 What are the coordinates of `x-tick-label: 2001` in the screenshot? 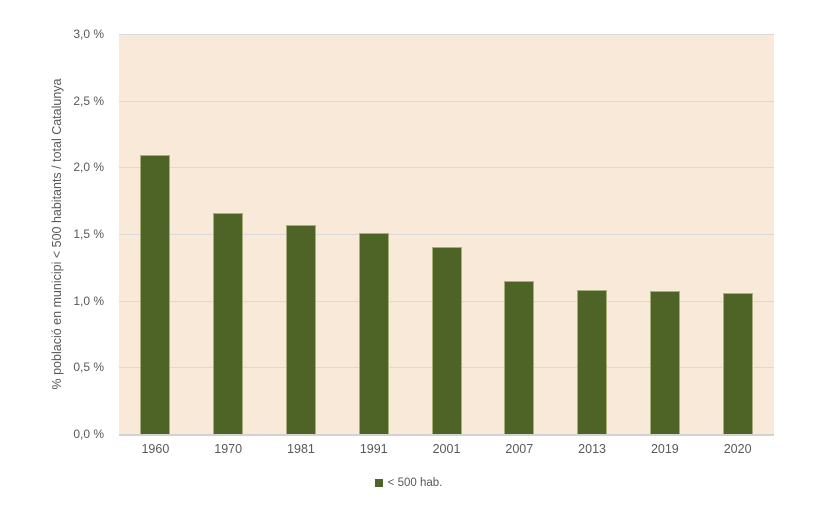 It's located at (446, 449).